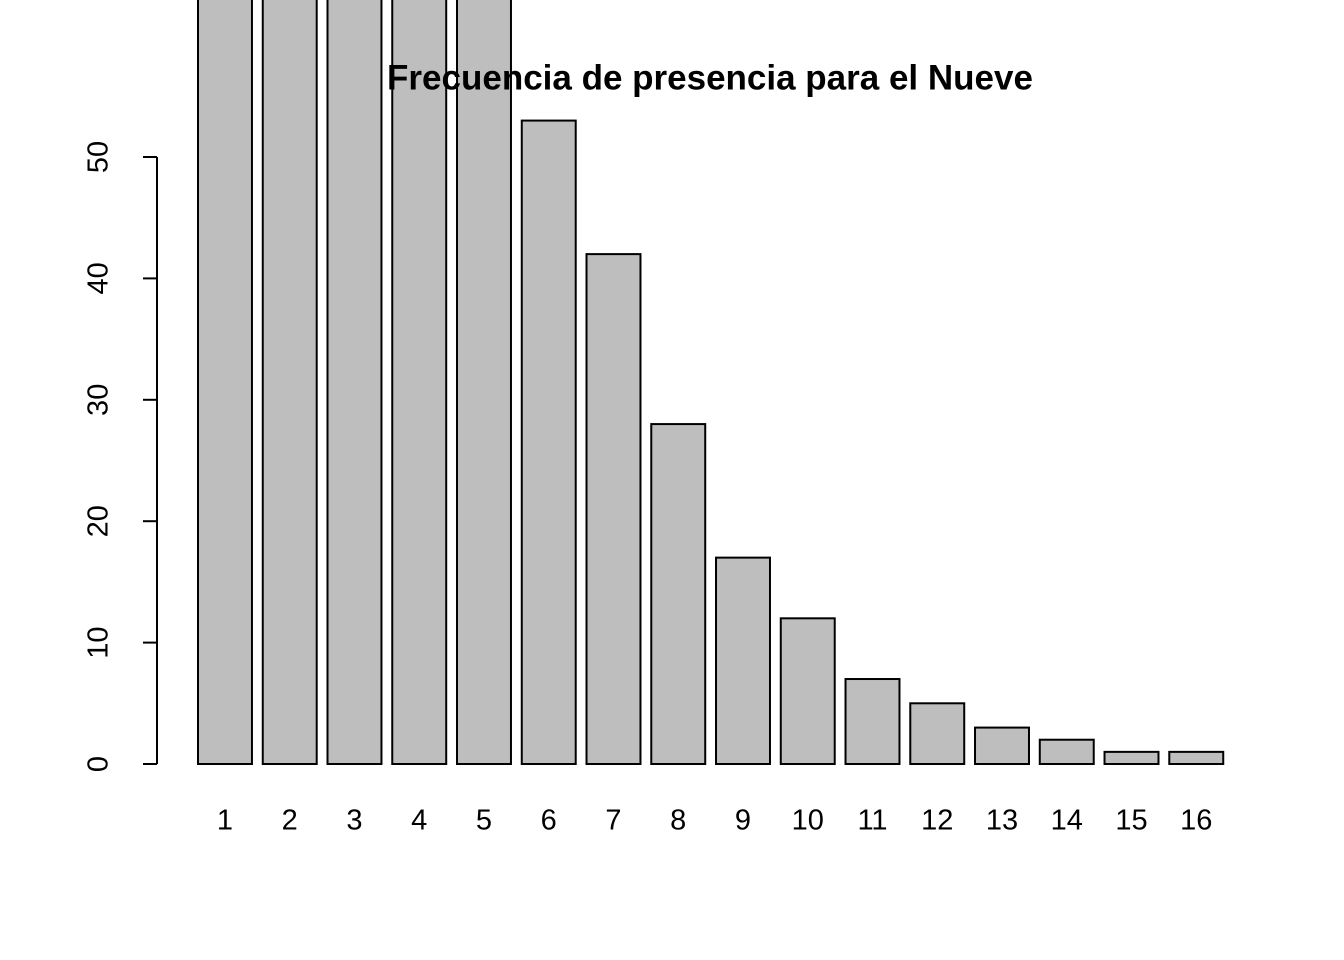 The image size is (1344, 960). Describe the element at coordinates (99, 278) in the screenshot. I see `y-tick-label: 40` at that location.